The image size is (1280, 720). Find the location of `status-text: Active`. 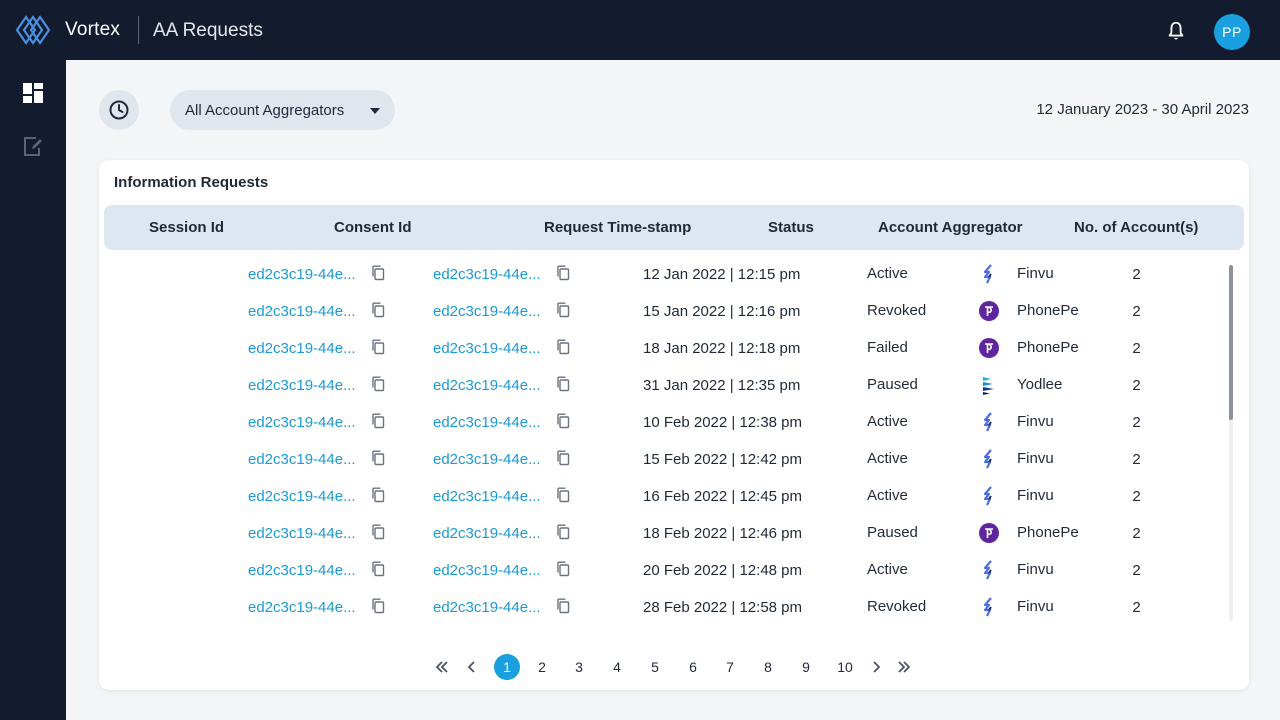

status-text: Active is located at coordinates (887, 495).